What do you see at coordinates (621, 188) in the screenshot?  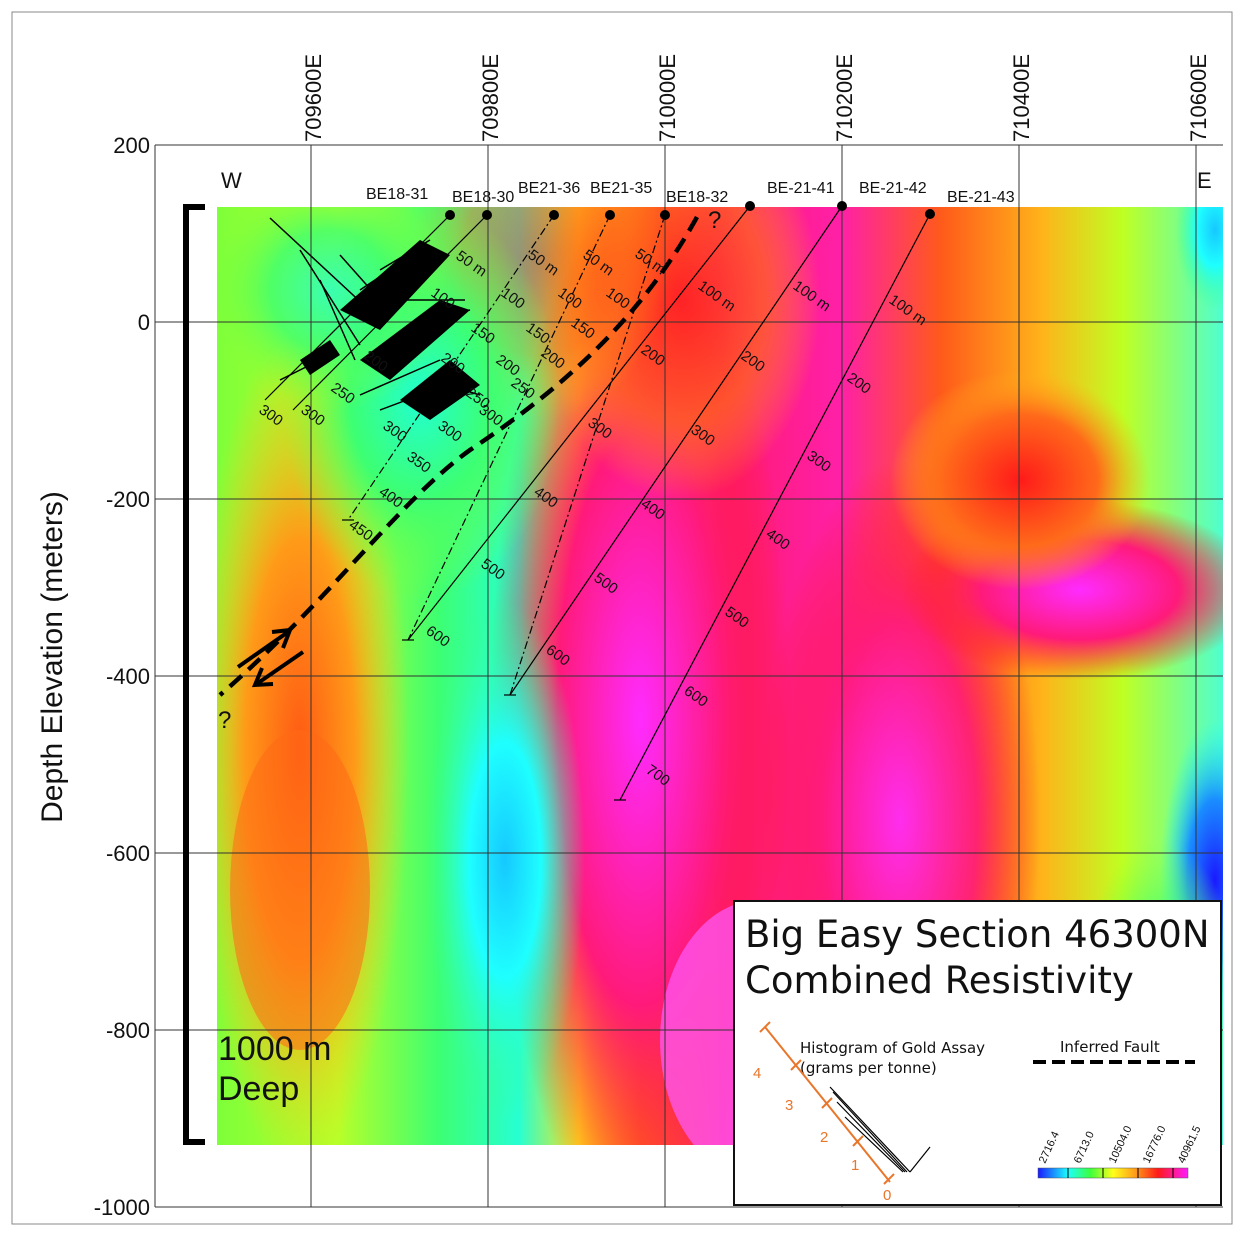 I see `hole-label-be21-35: BE21-35` at bounding box center [621, 188].